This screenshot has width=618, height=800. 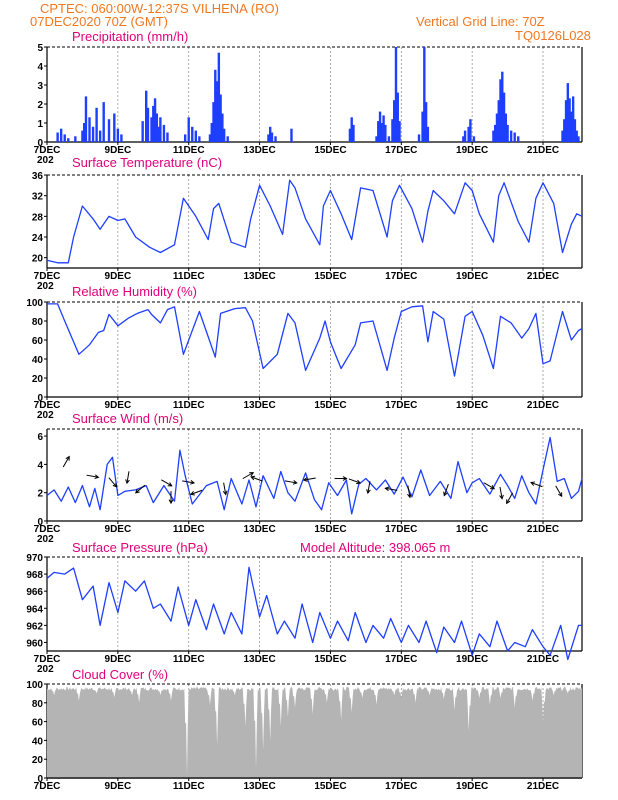 I want to click on y-tick-label: 966, so click(x=34, y=592).